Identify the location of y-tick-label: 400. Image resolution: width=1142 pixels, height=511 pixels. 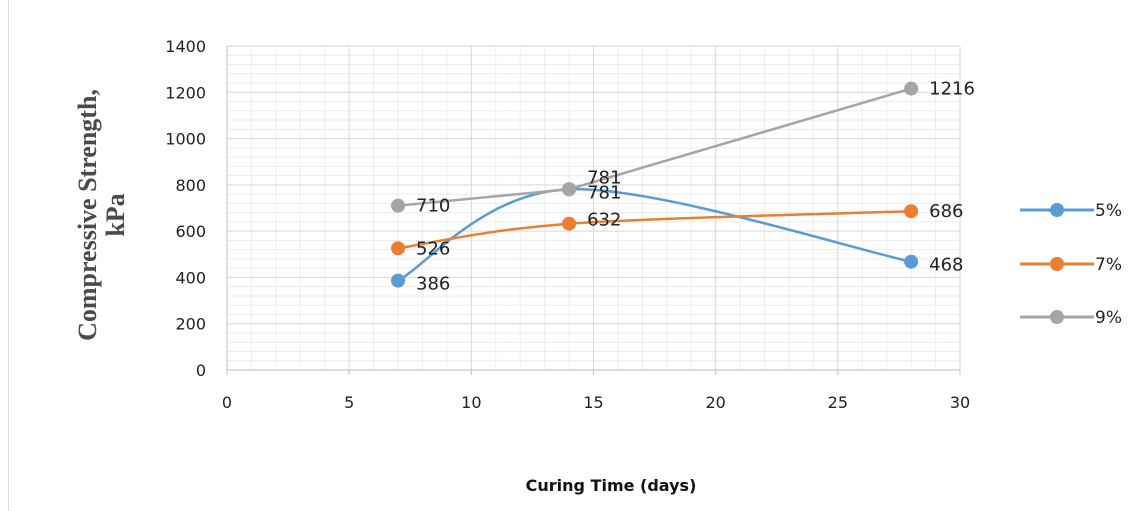
(190, 277).